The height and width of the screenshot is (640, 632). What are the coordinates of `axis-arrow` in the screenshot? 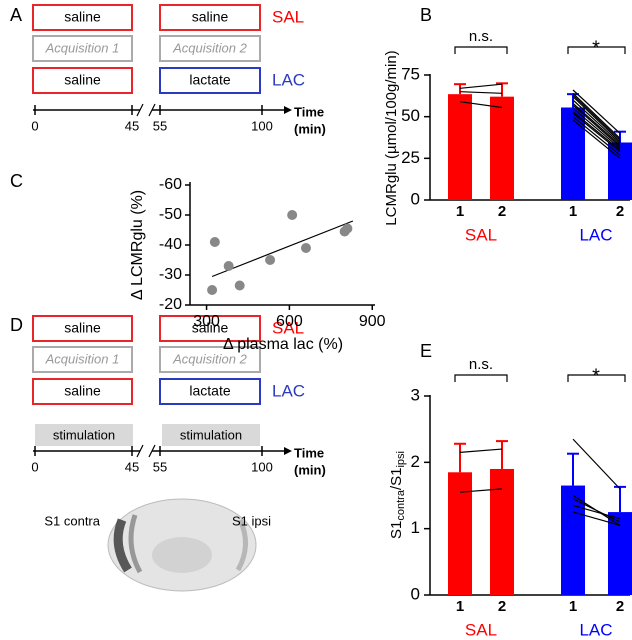 It's located at (288, 110).